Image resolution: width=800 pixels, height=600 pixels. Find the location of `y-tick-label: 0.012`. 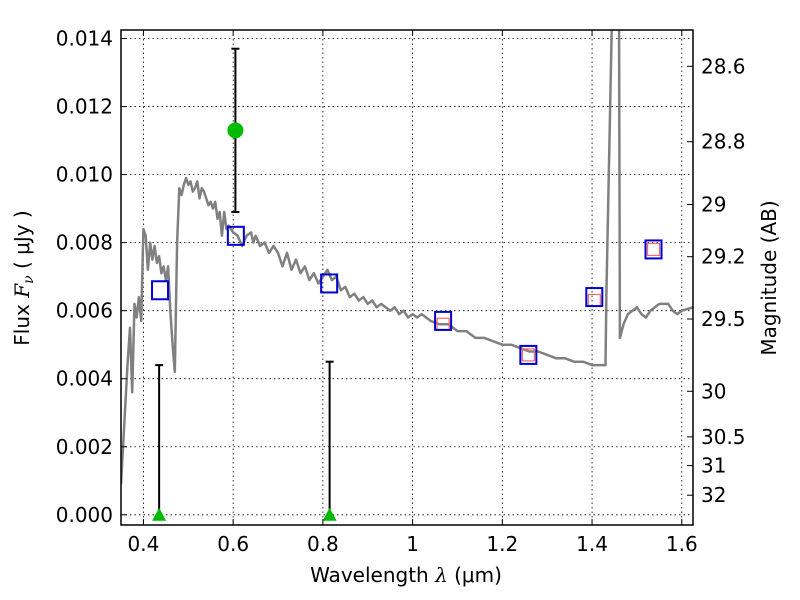

y-tick-label: 0.012 is located at coordinates (84, 107).